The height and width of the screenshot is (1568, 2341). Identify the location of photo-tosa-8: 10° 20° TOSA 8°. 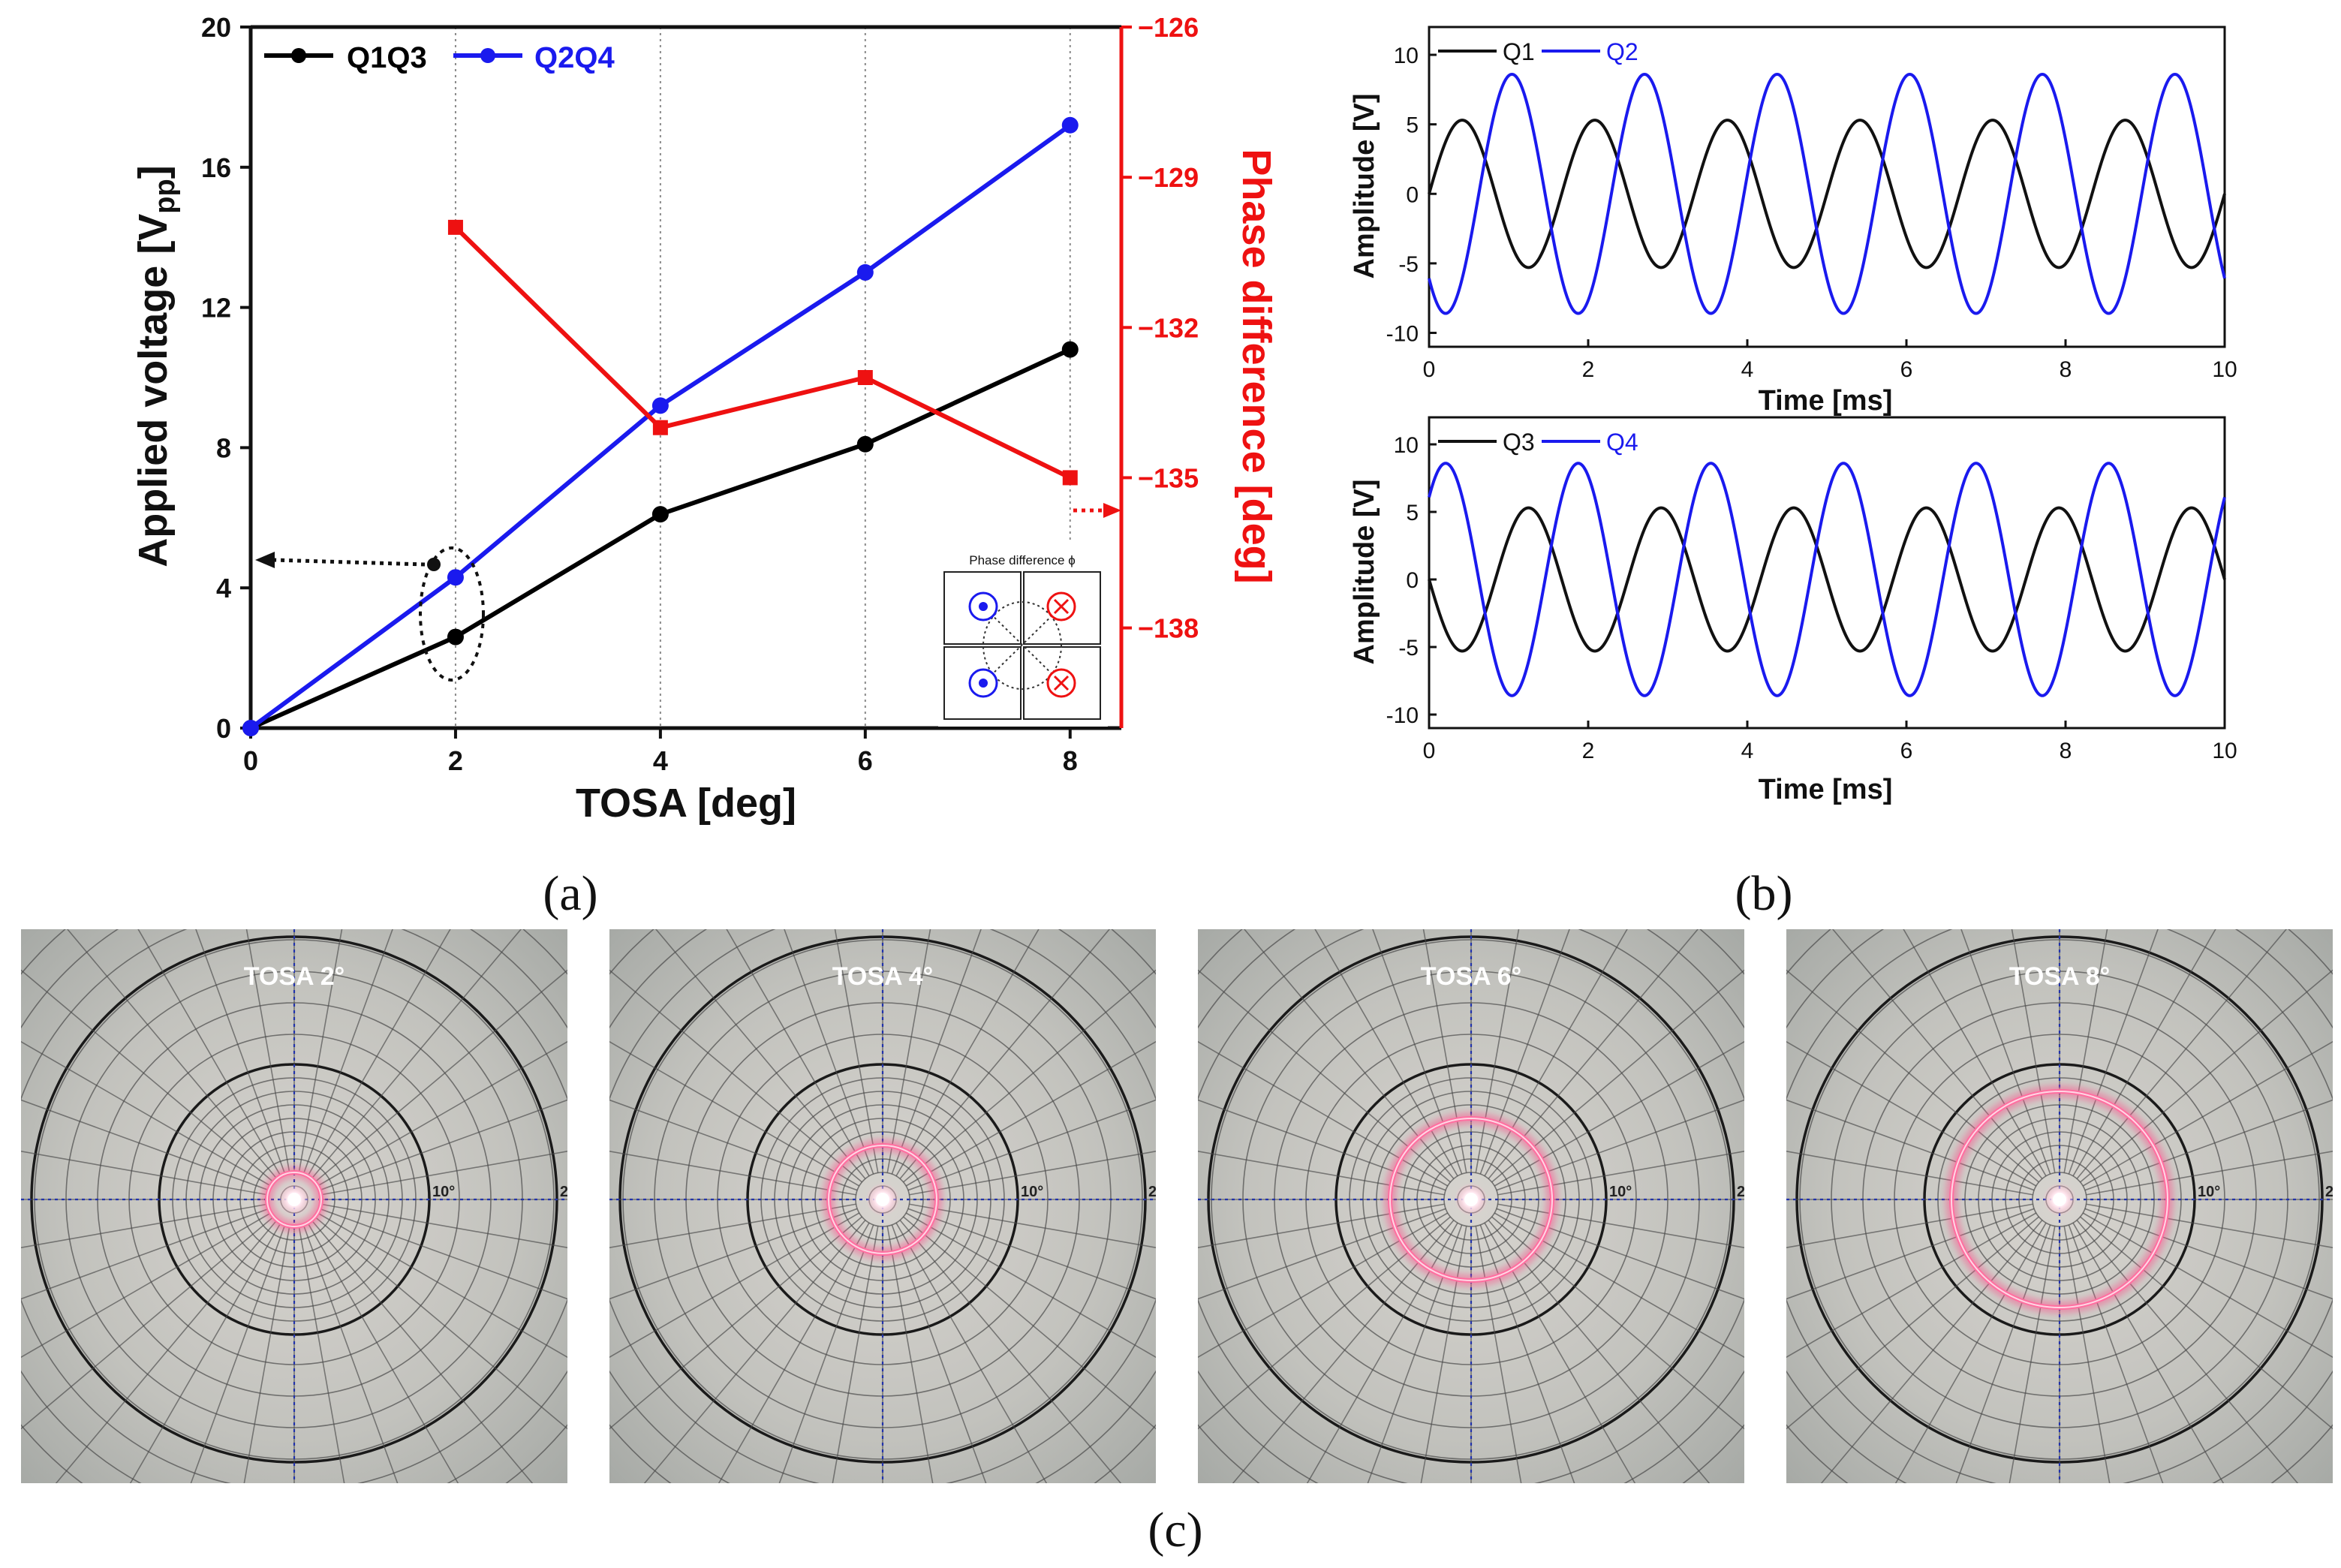
(2063, 1206).